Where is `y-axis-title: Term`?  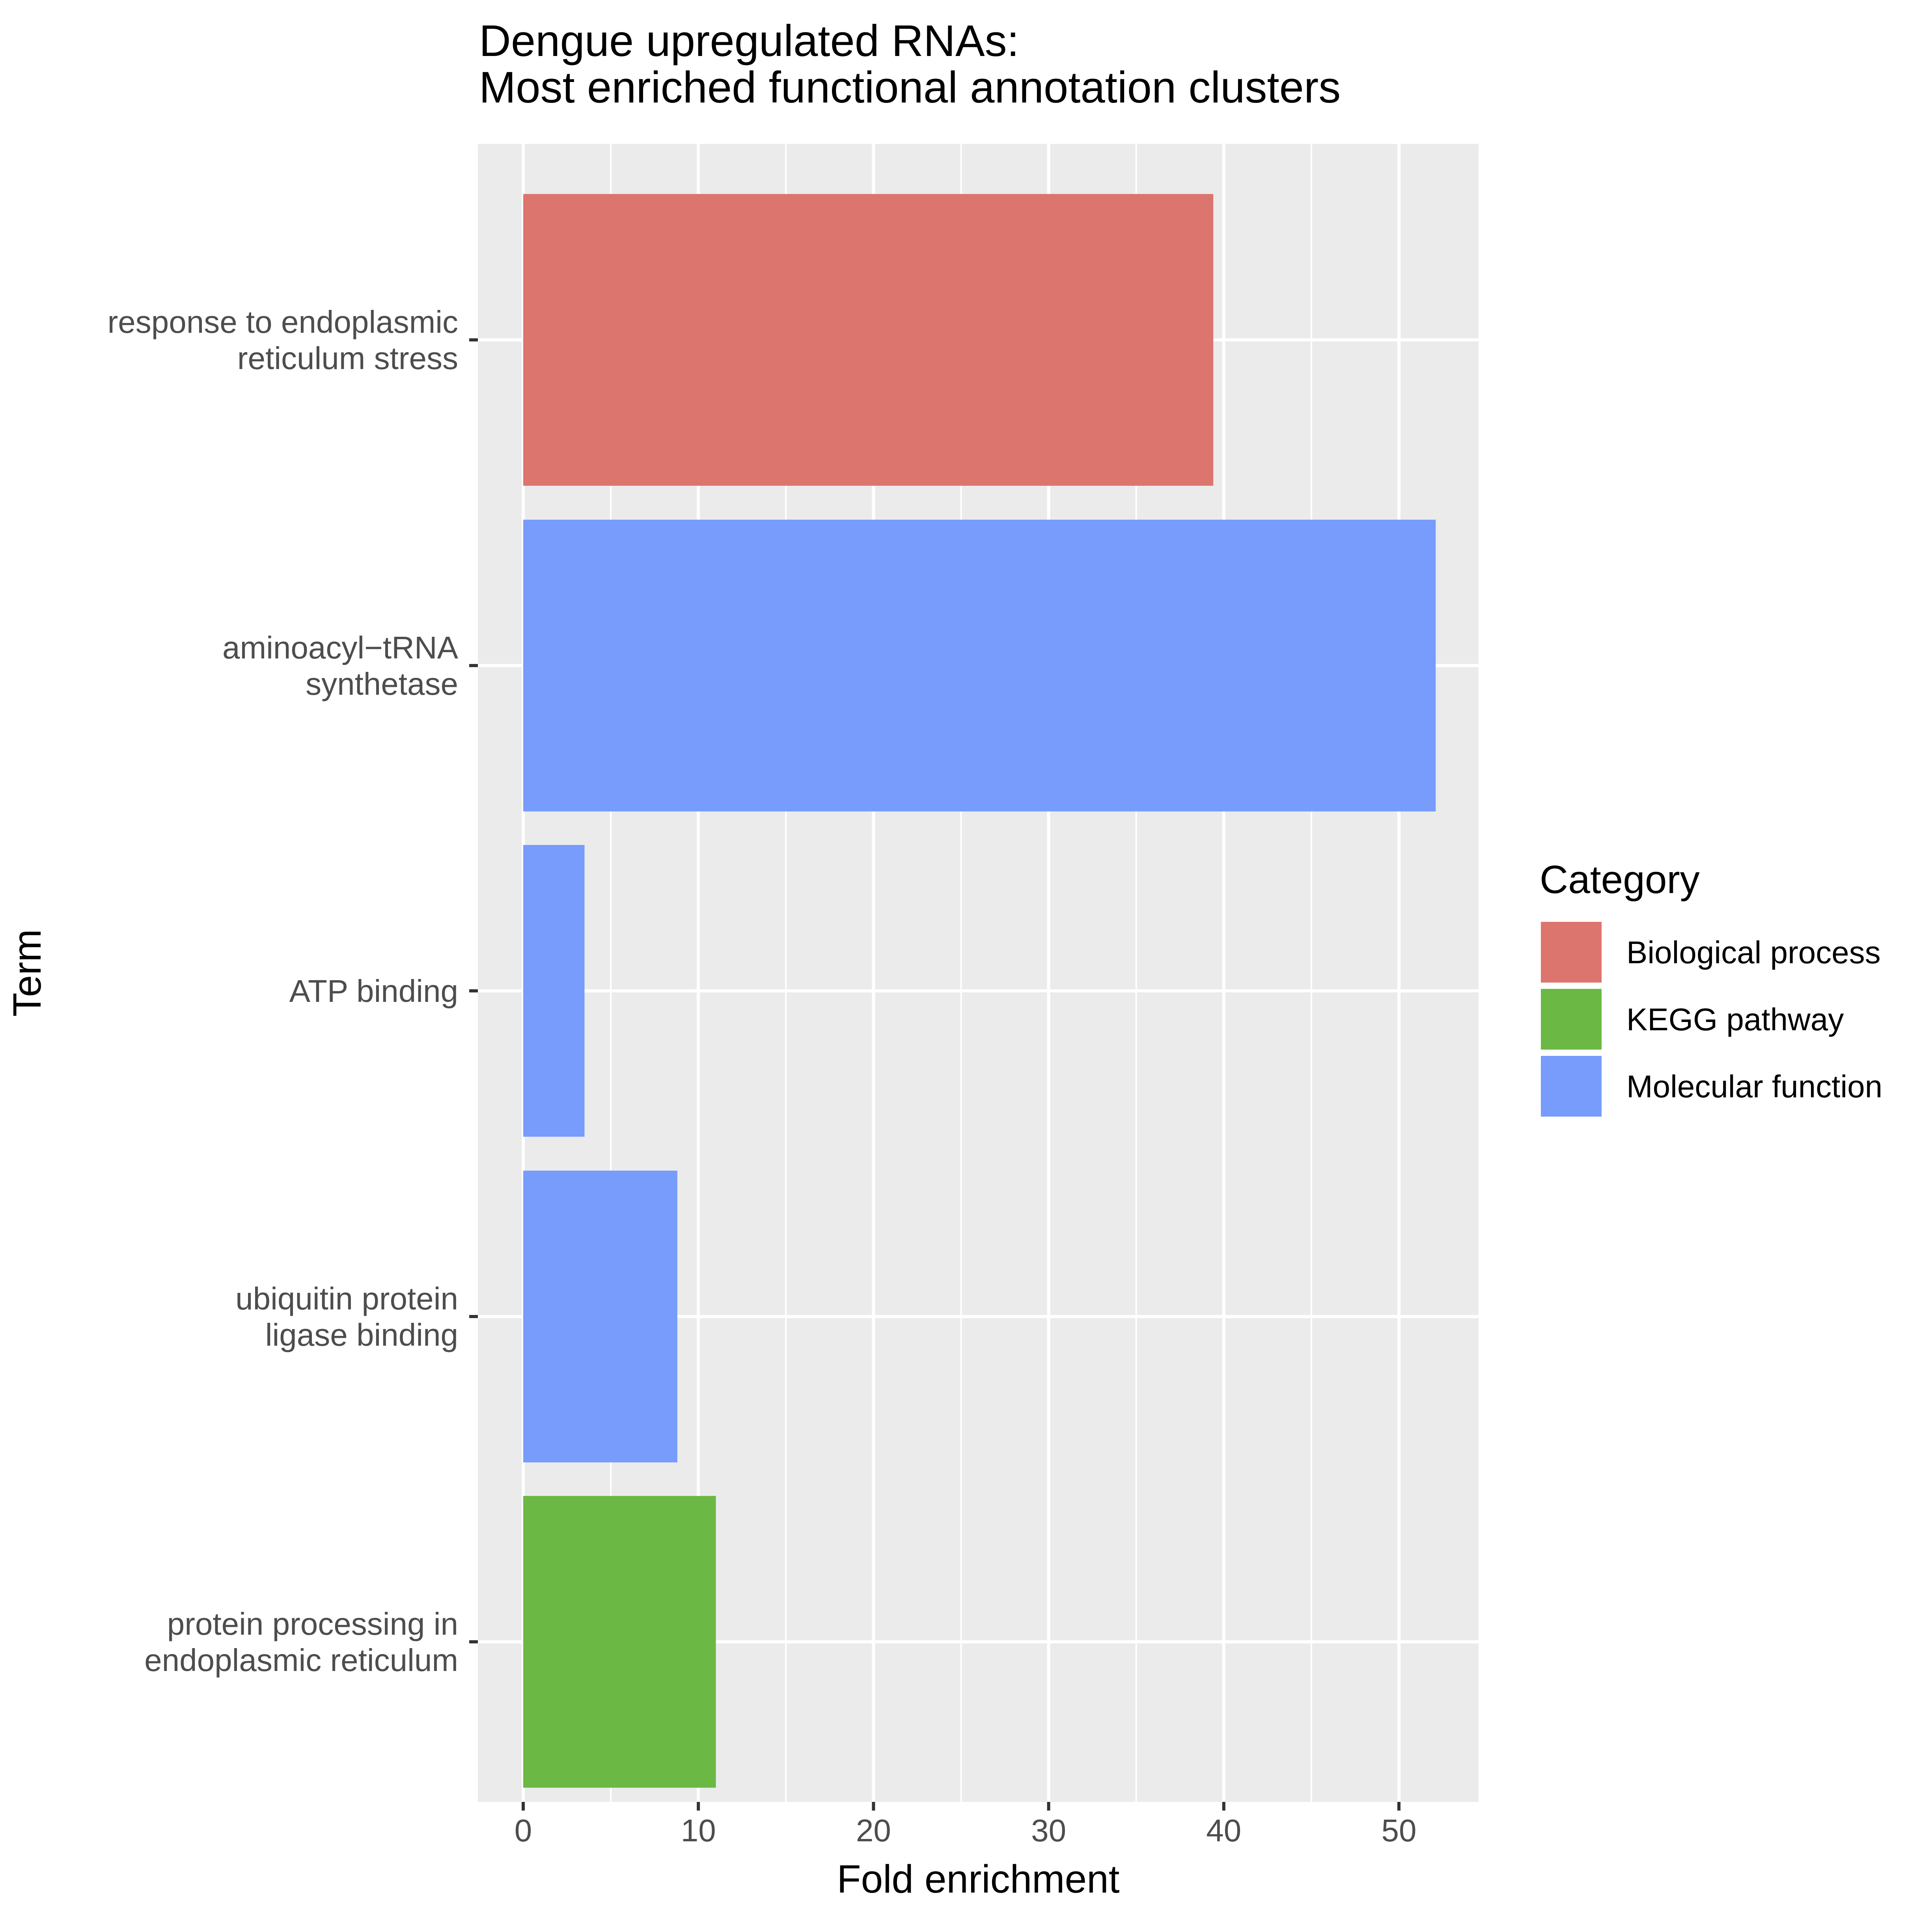 y-axis-title: Term is located at coordinates (27, 973).